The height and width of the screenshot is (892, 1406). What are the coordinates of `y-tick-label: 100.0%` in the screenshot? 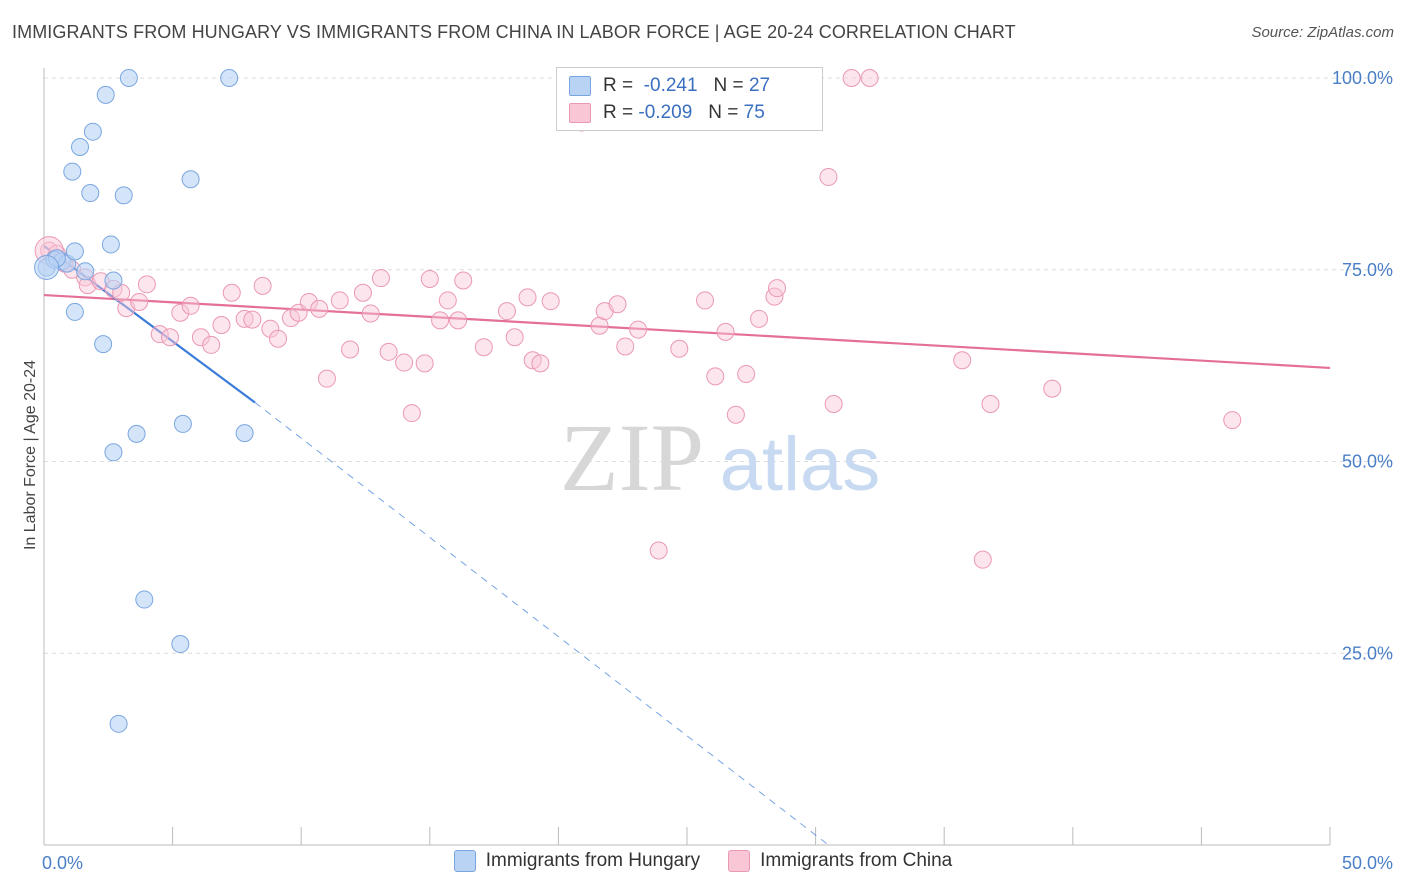 It's located at (1362, 78).